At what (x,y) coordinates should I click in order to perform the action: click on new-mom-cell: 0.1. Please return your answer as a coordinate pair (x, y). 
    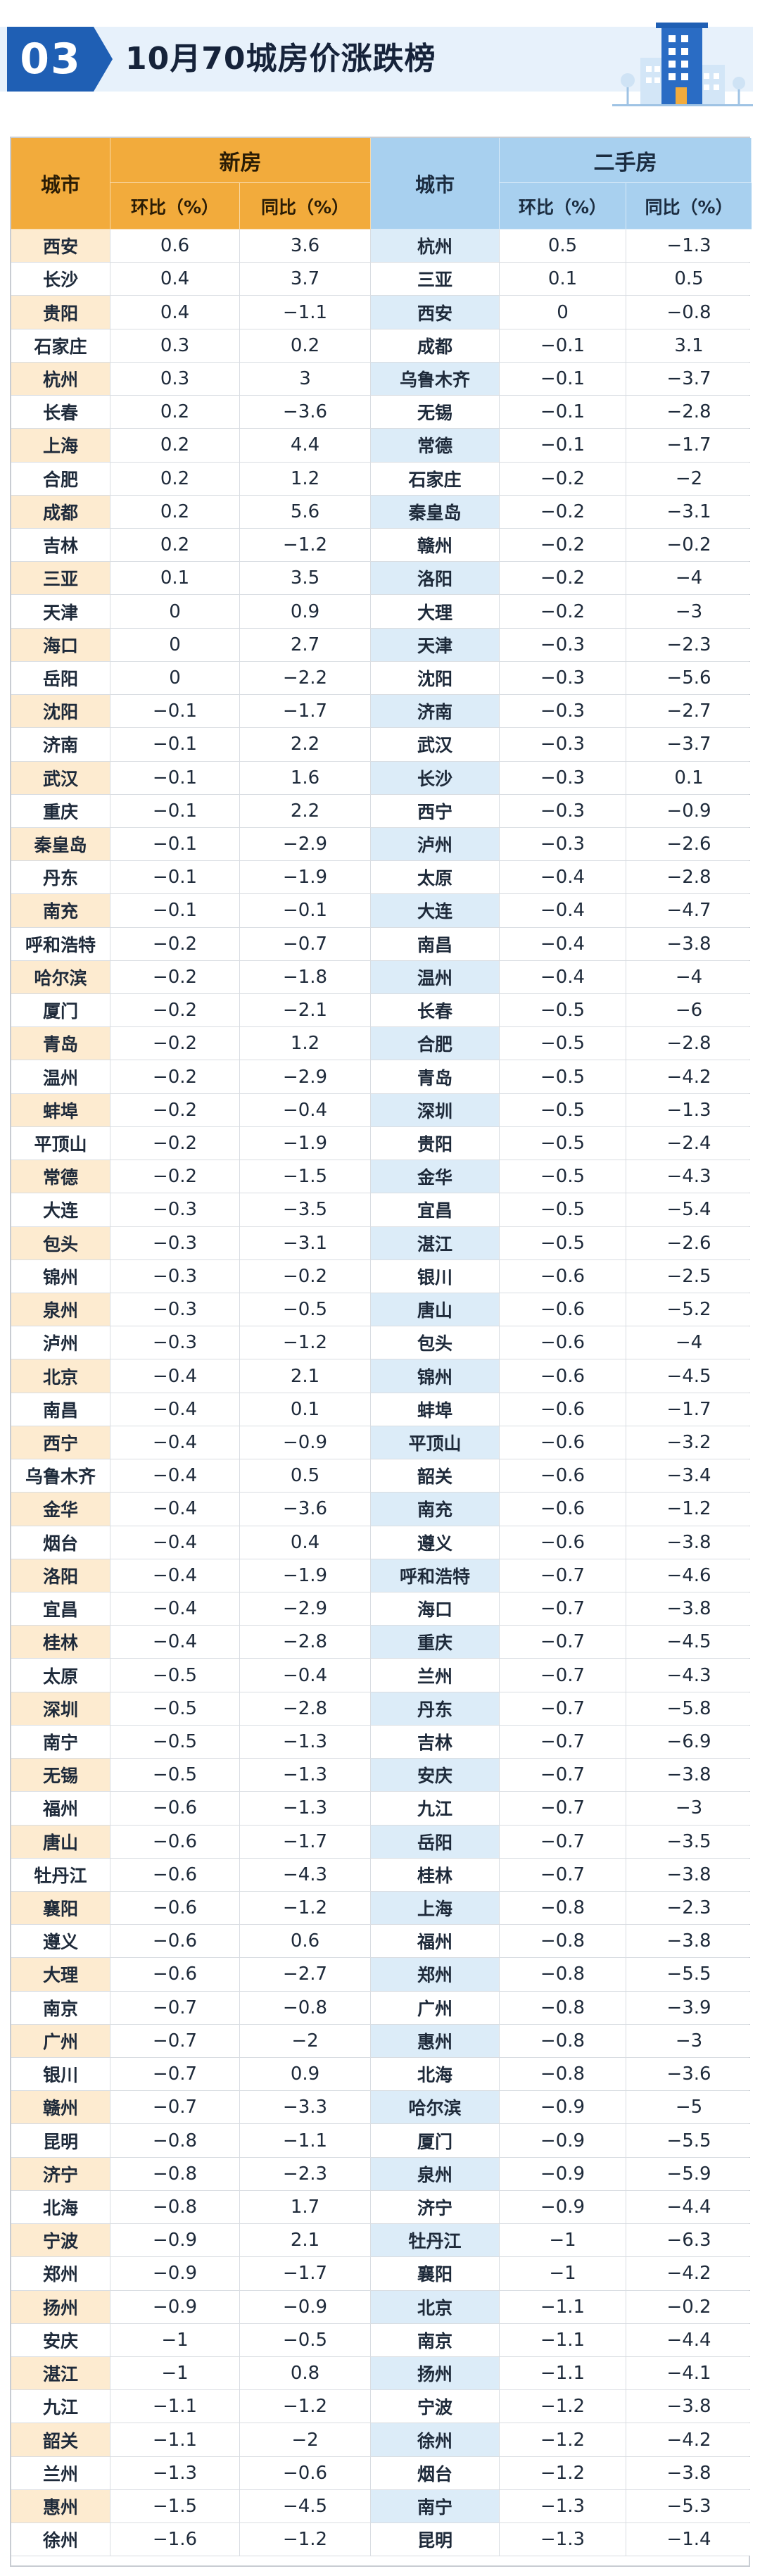
    Looking at the image, I should click on (175, 578).